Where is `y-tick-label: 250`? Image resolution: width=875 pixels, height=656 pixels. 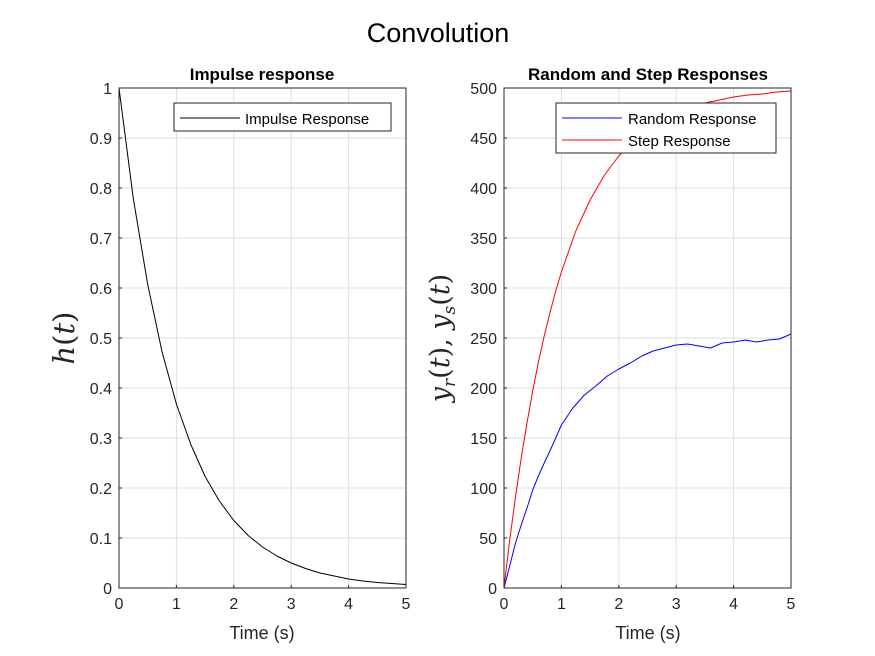
y-tick-label: 250 is located at coordinates (483, 339).